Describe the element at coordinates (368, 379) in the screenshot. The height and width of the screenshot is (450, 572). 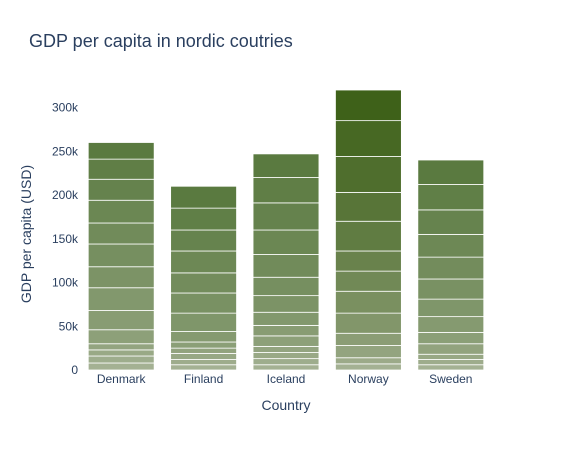
I see `x-tick-label: Norway` at that location.